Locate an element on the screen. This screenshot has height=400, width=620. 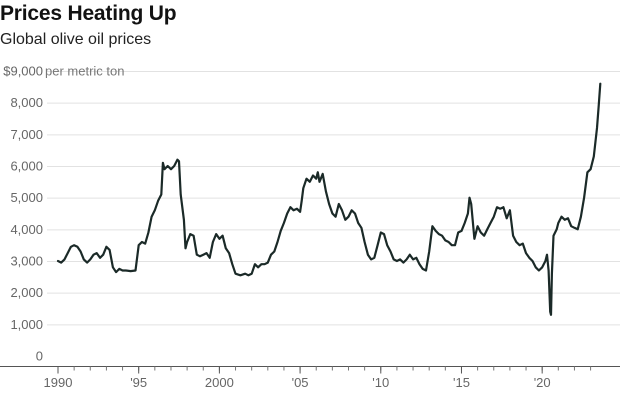
x-tick-label-2000: 2000 is located at coordinates (219, 382).